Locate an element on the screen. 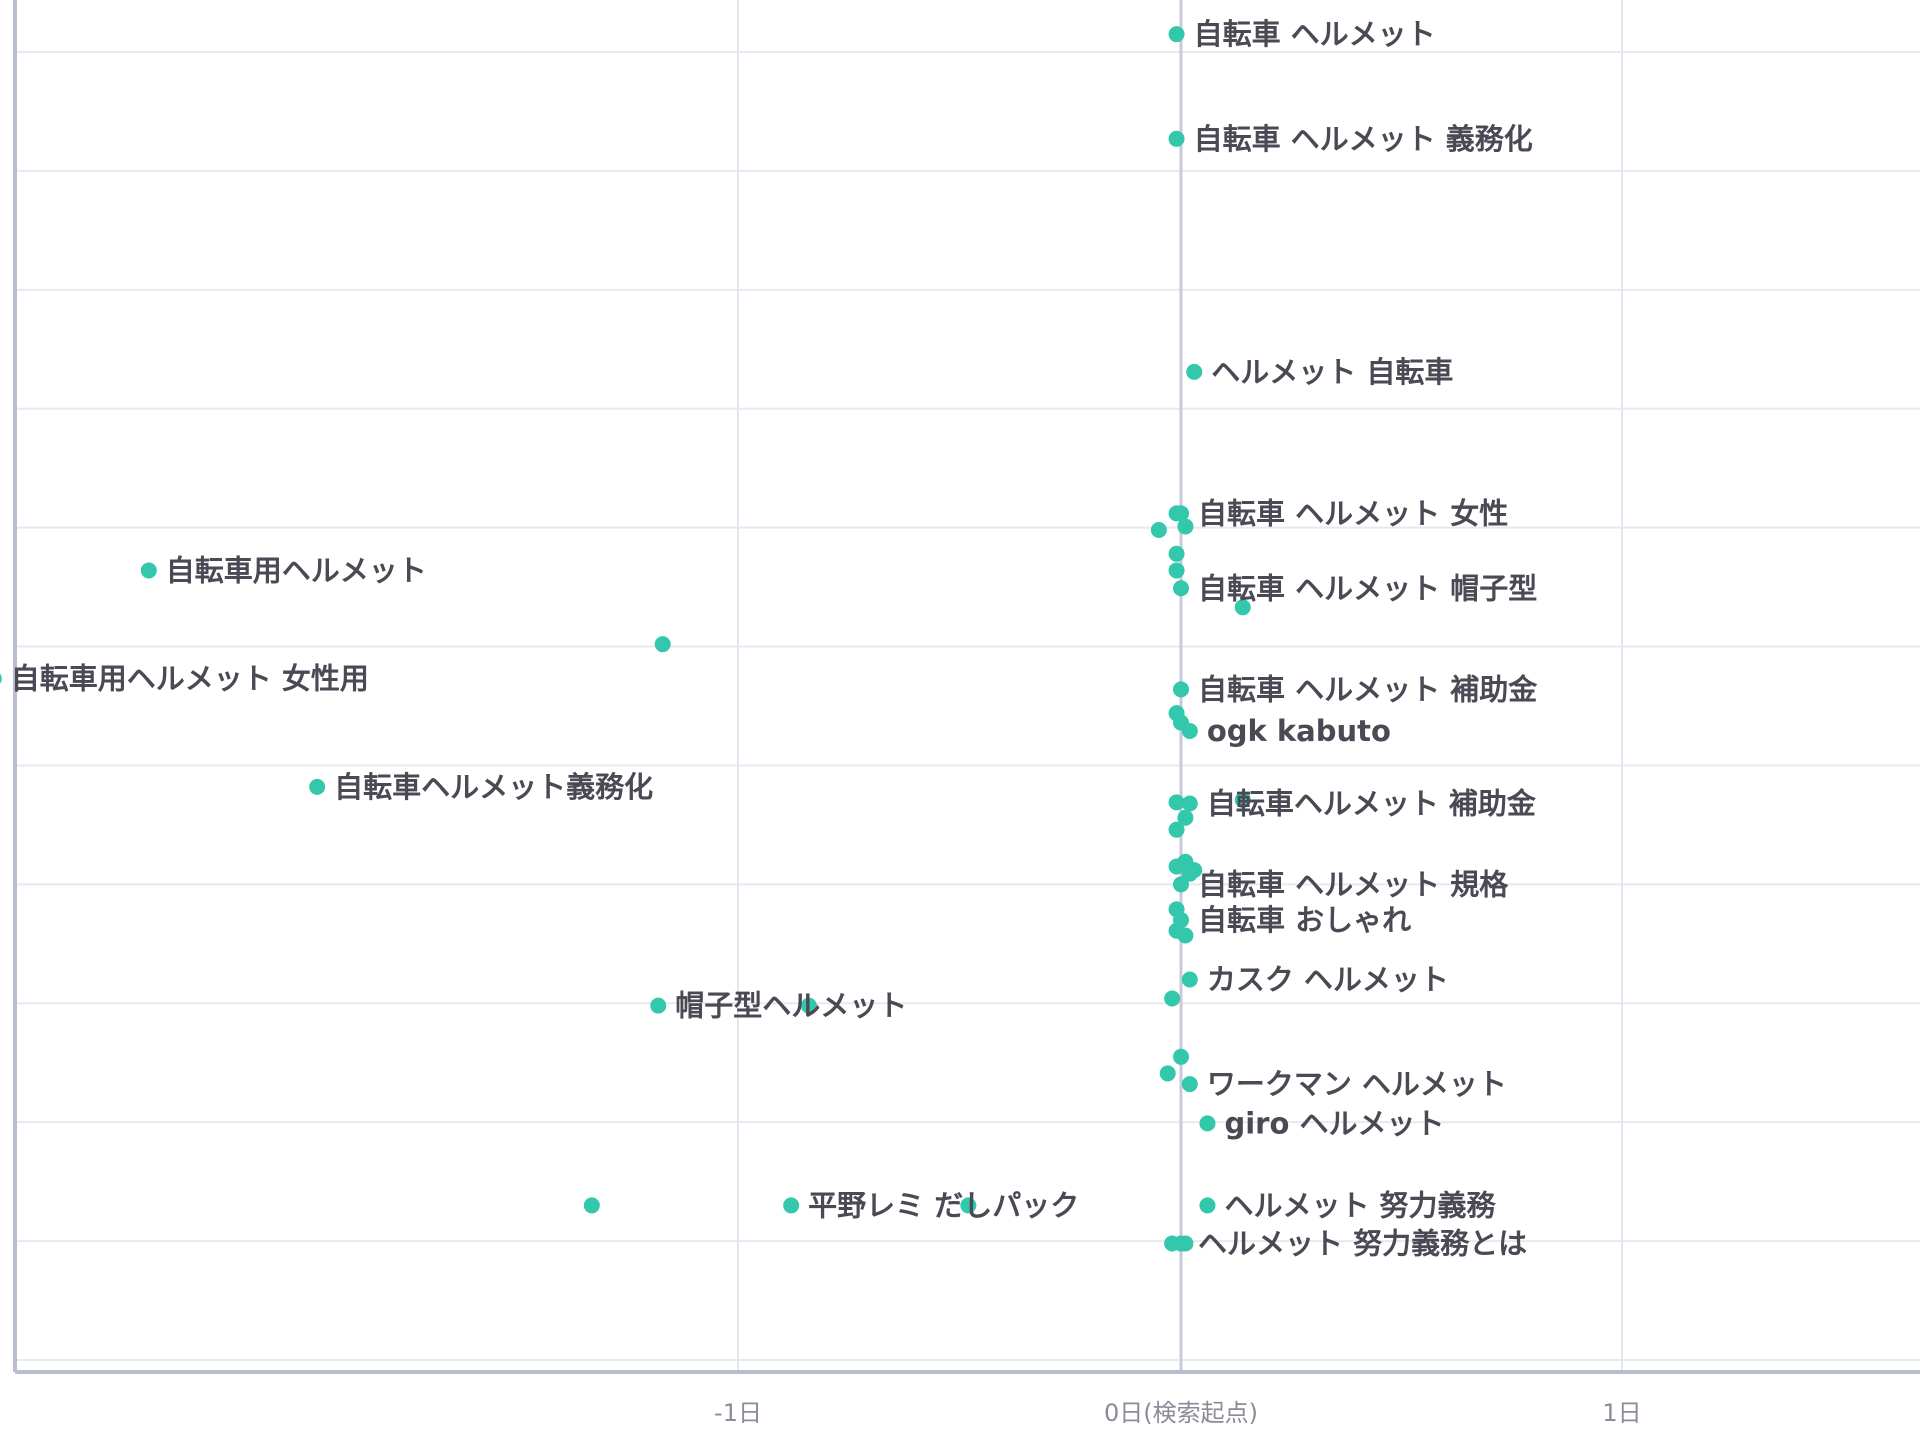 This screenshot has width=1920, height=1449. data-point-label: 自転車 ヘルメット 補助金 is located at coordinates (1368, 689).